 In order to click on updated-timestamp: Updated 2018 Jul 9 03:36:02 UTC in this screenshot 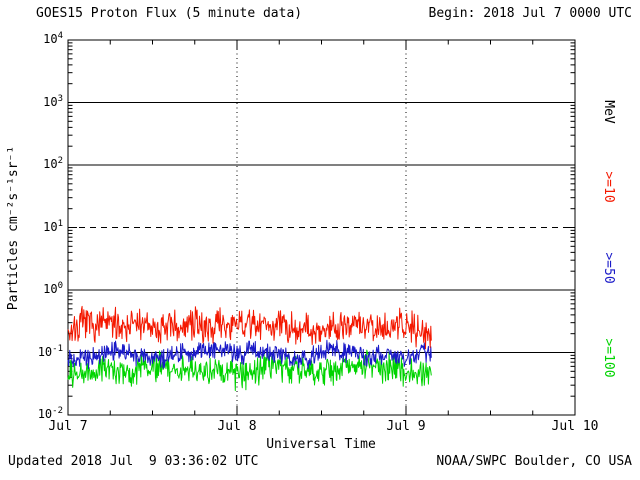, I will do `click(133, 461)`.